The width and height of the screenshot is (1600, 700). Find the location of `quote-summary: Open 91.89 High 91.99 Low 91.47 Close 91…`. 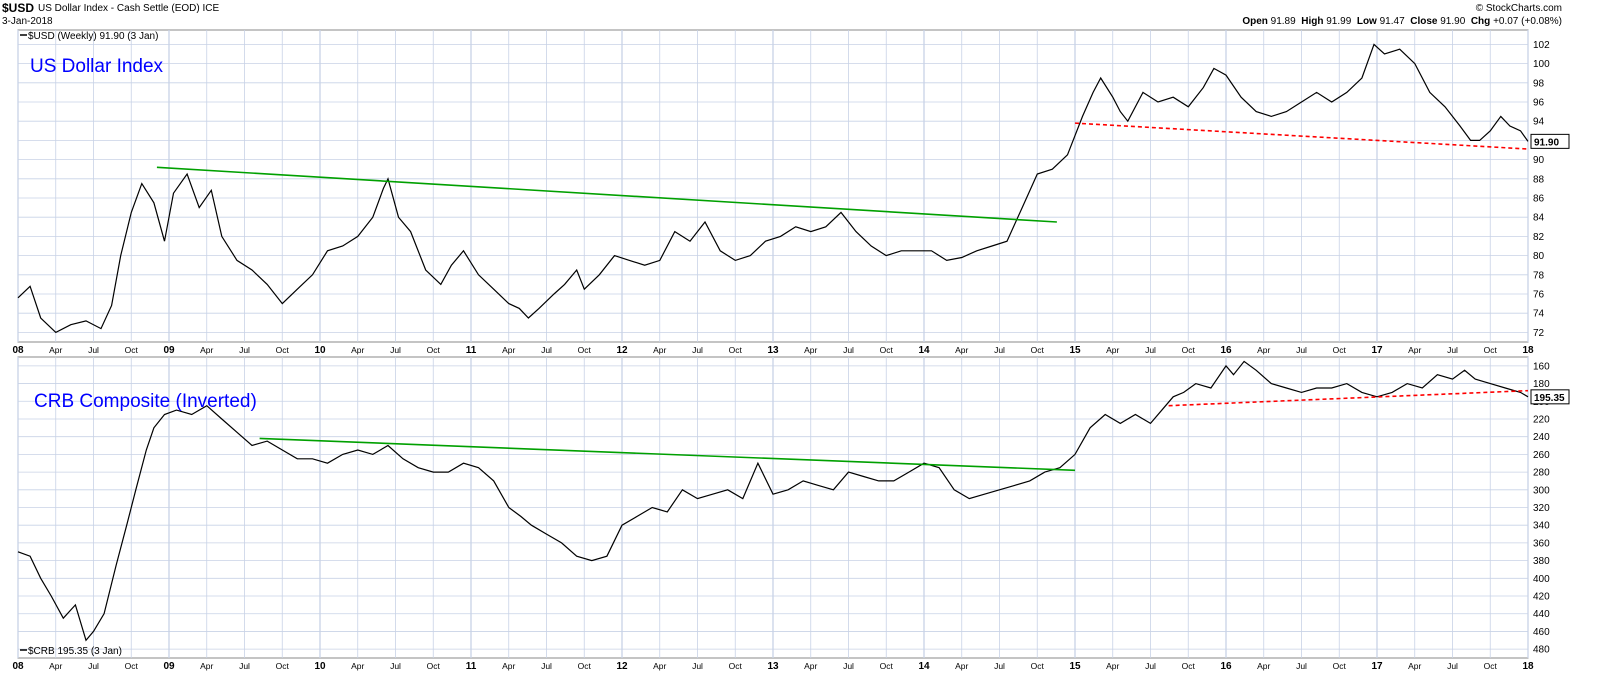

quote-summary: Open 91.89 High 91.99 Low 91.47 Close 91… is located at coordinates (1402, 21).